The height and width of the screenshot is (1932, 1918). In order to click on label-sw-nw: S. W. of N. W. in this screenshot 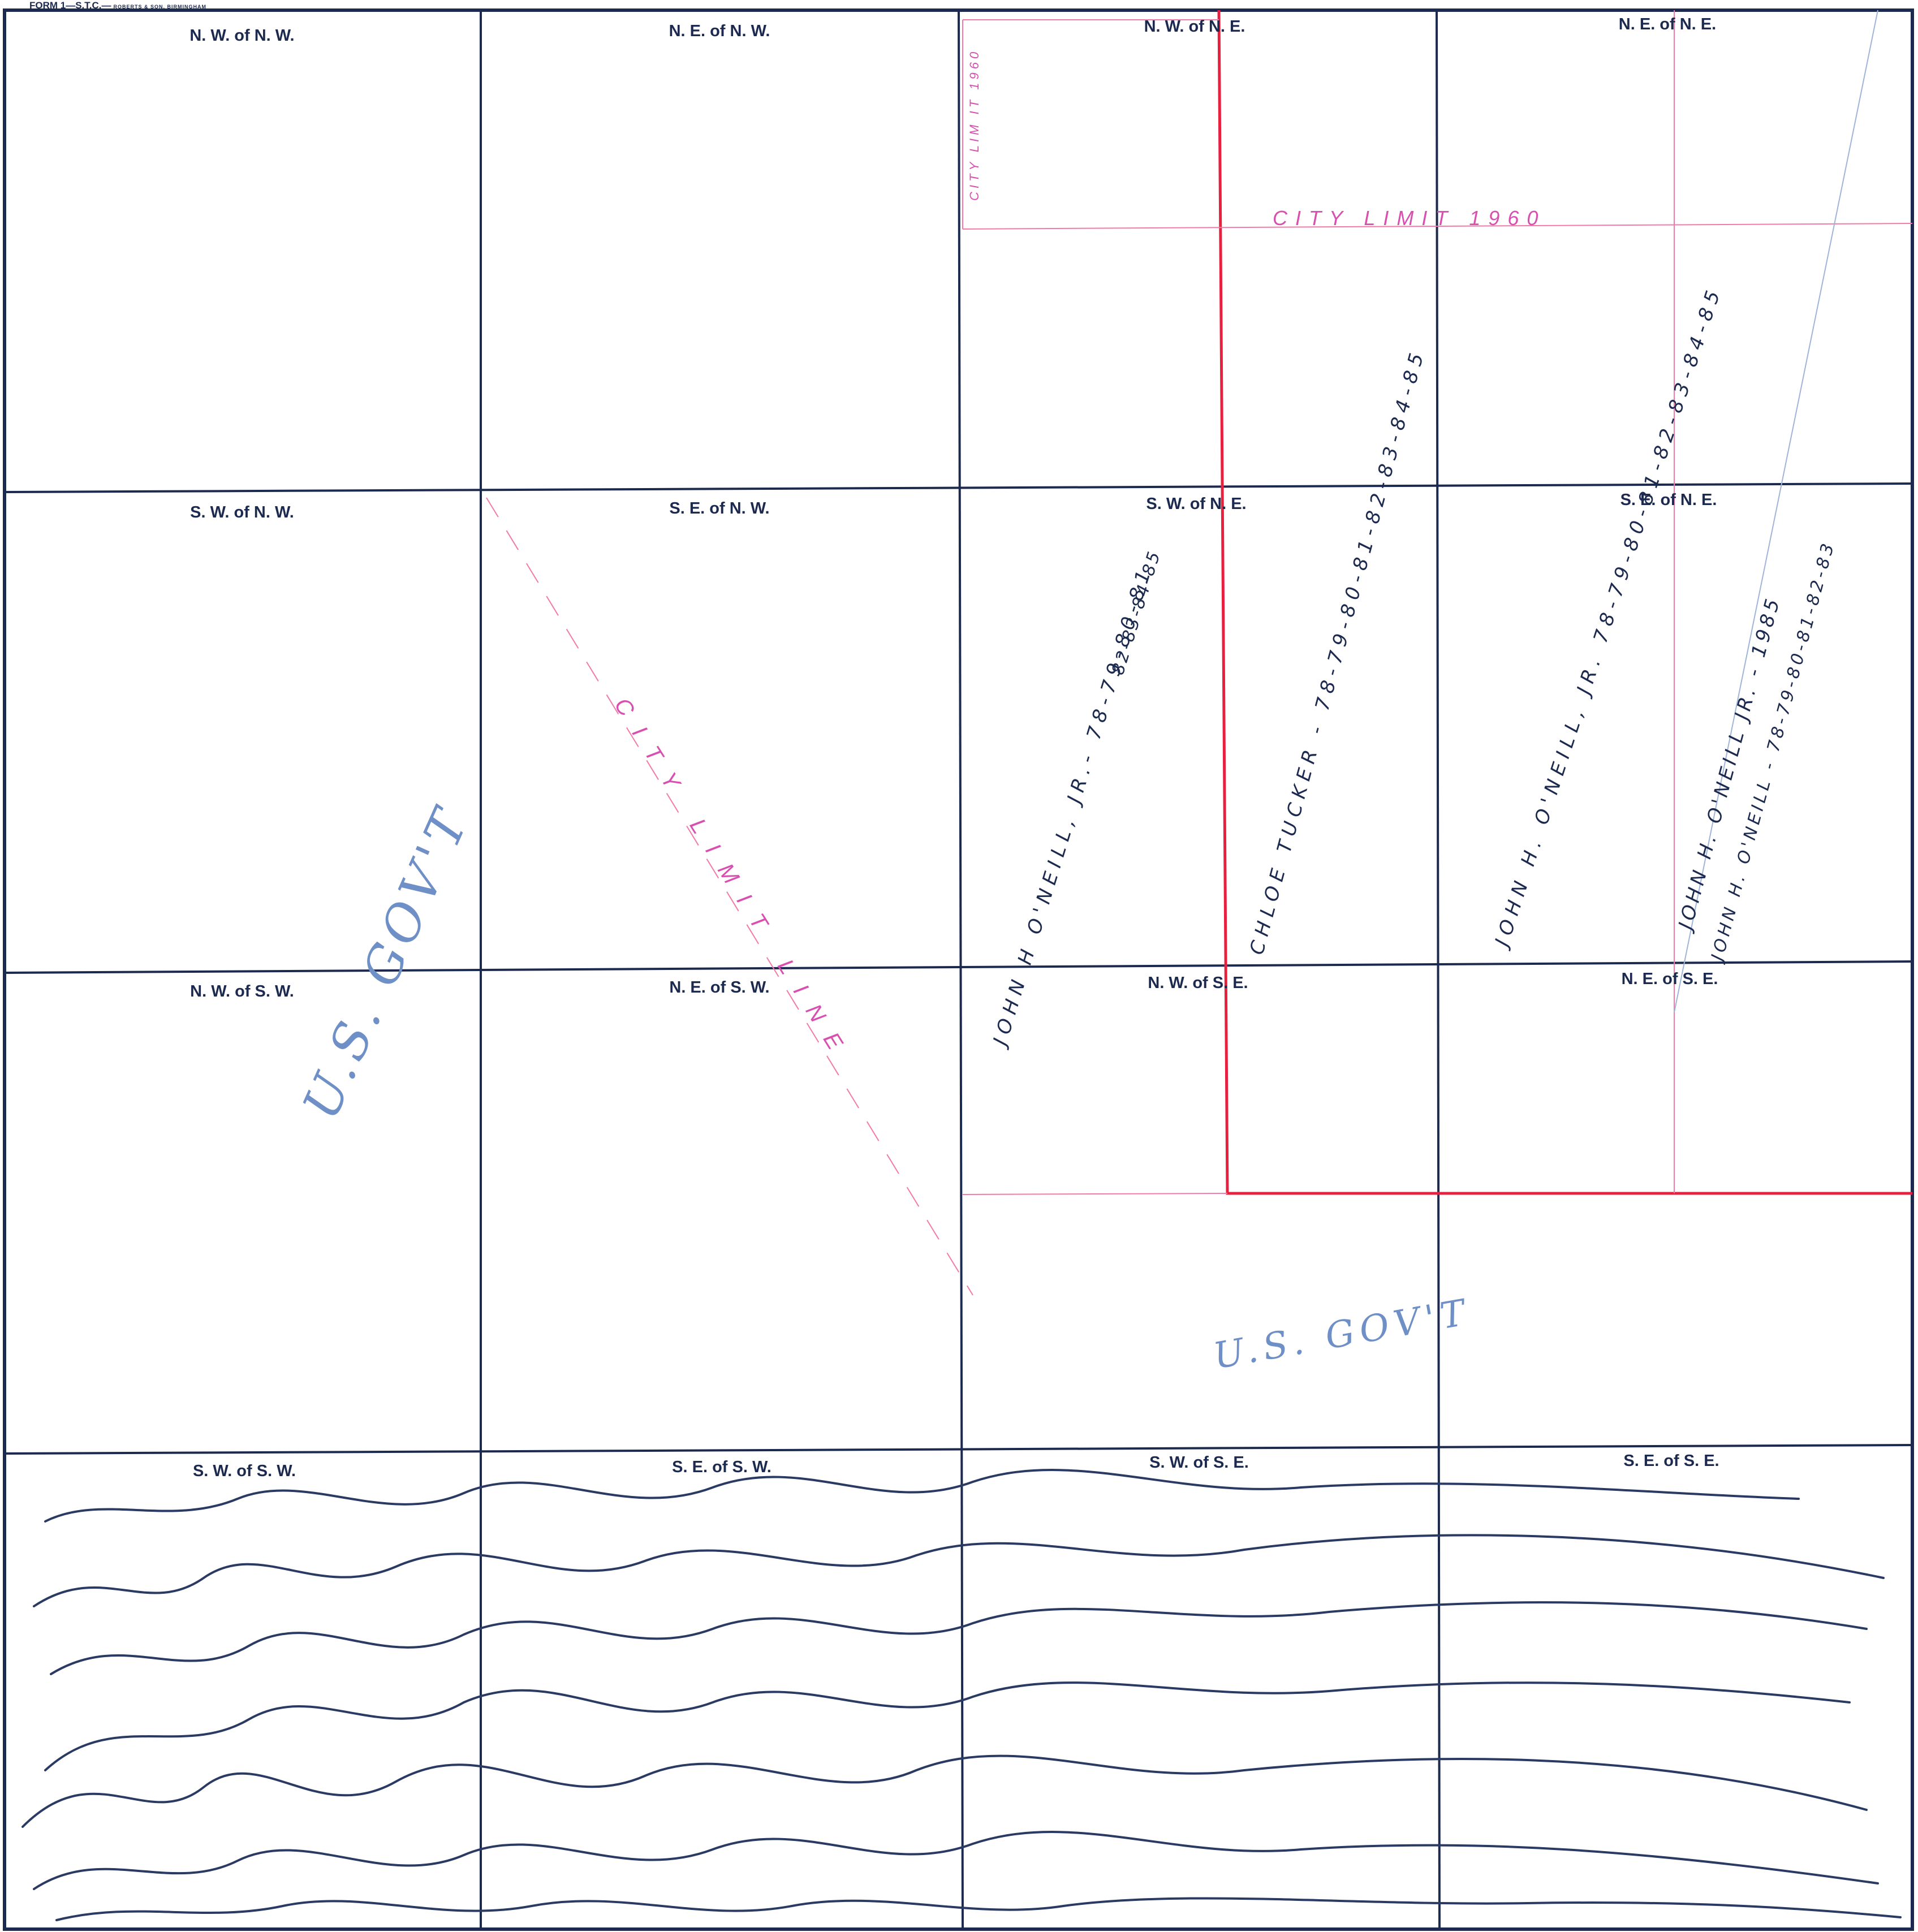, I will do `click(242, 512)`.